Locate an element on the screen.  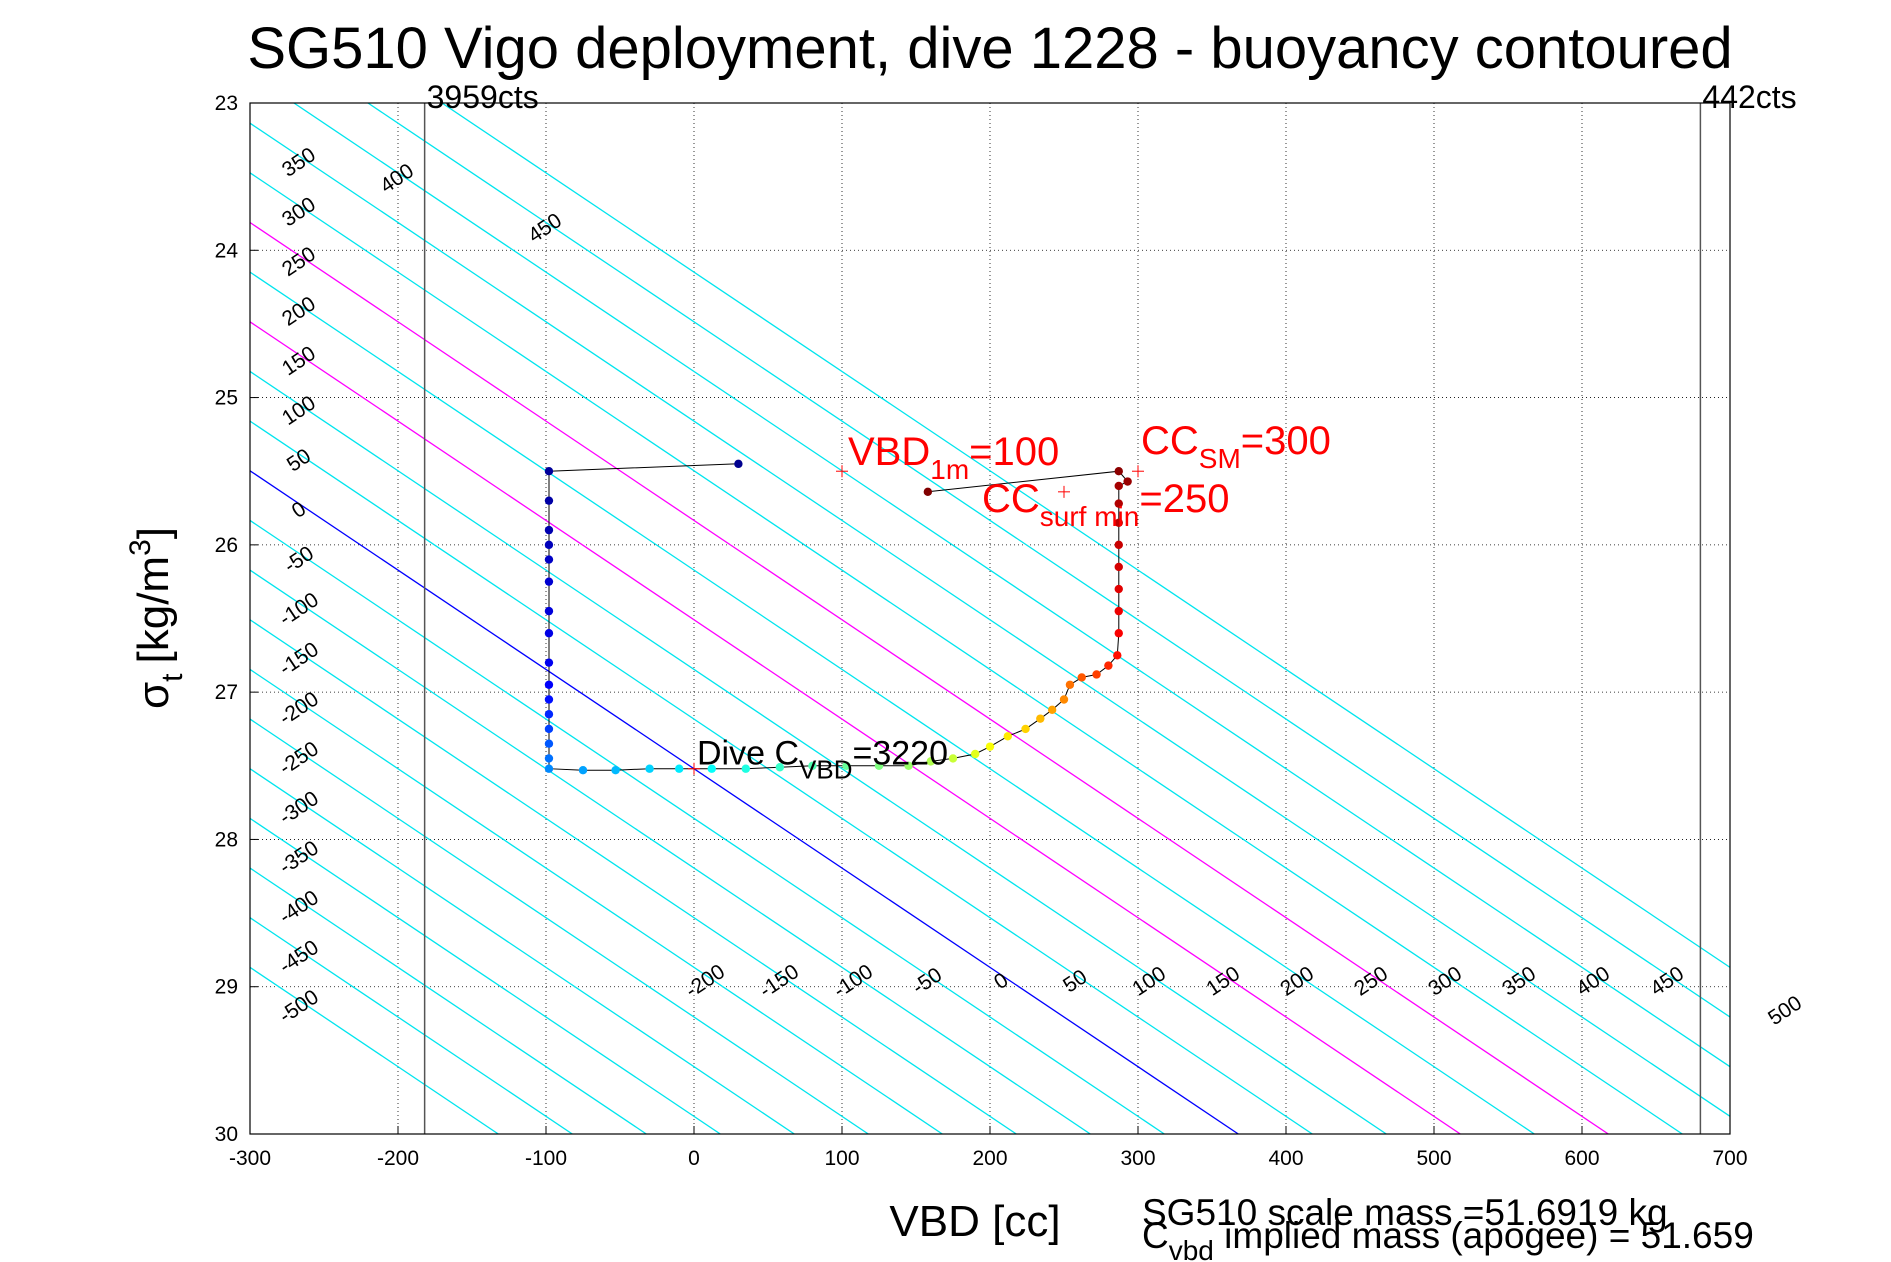
contour-label: 500 is located at coordinates (1785, 1010).